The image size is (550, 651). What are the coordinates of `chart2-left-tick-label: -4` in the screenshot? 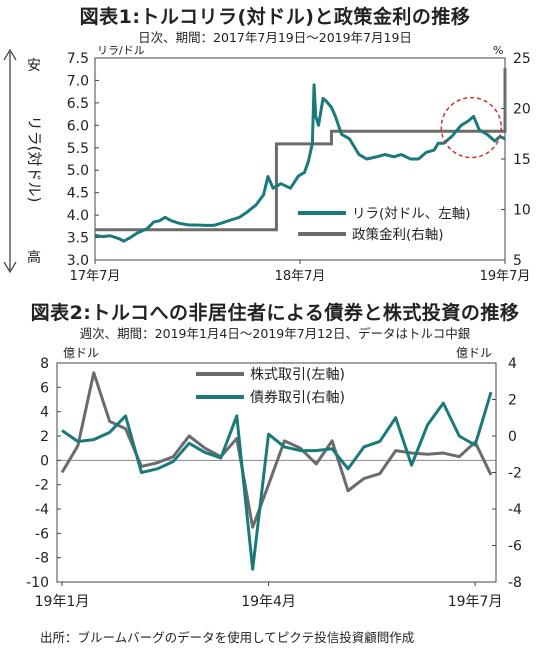 It's located at (42, 510).